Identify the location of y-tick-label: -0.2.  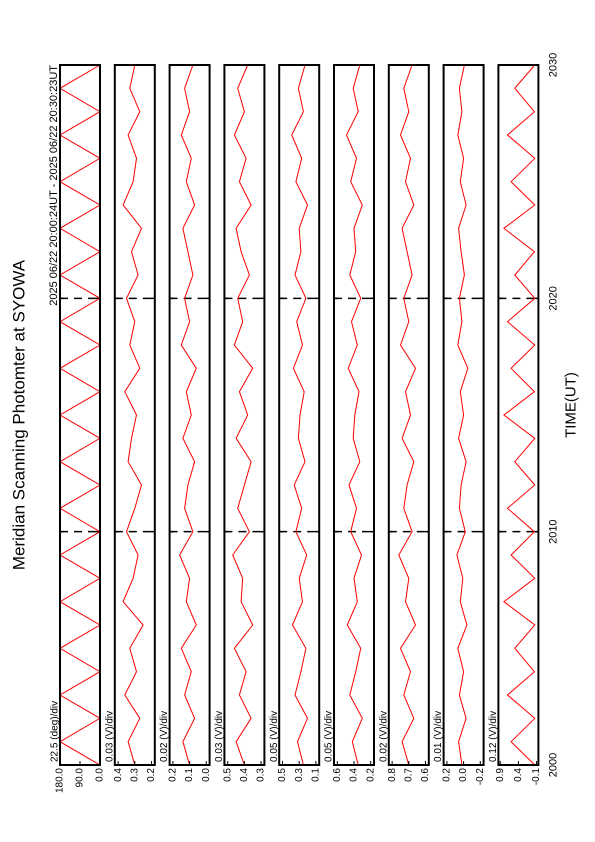
(480, 777).